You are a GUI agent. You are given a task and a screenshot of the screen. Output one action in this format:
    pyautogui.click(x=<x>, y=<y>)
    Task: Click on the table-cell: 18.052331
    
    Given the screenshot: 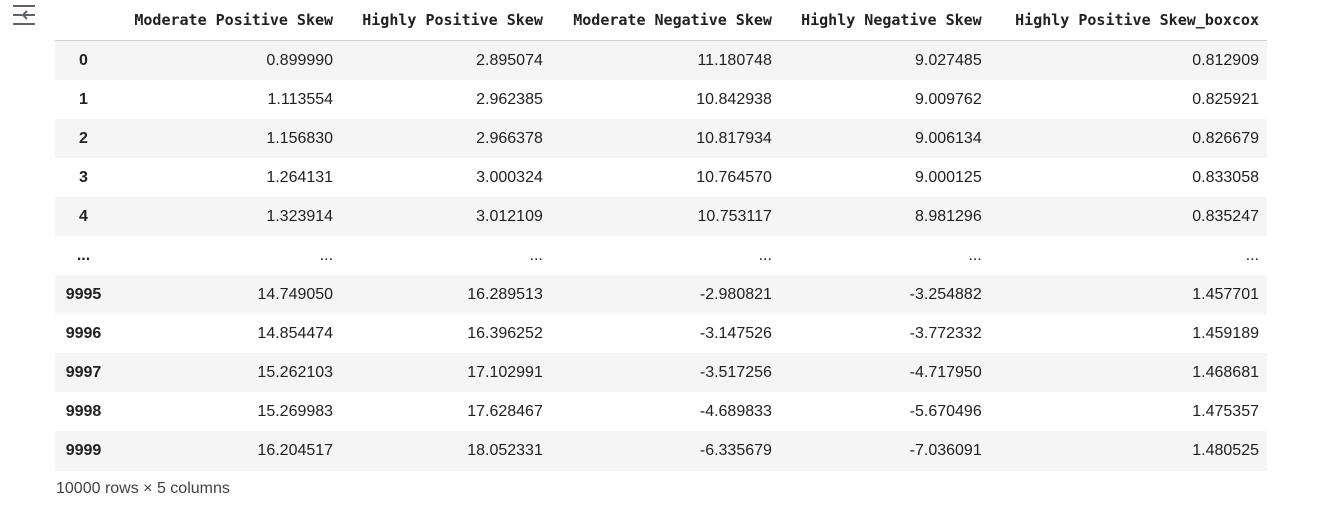 What is the action you would take?
    pyautogui.click(x=505, y=450)
    